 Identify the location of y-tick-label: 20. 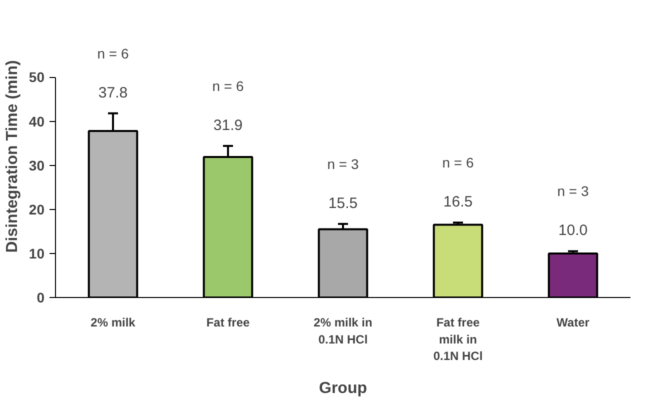
(36, 209).